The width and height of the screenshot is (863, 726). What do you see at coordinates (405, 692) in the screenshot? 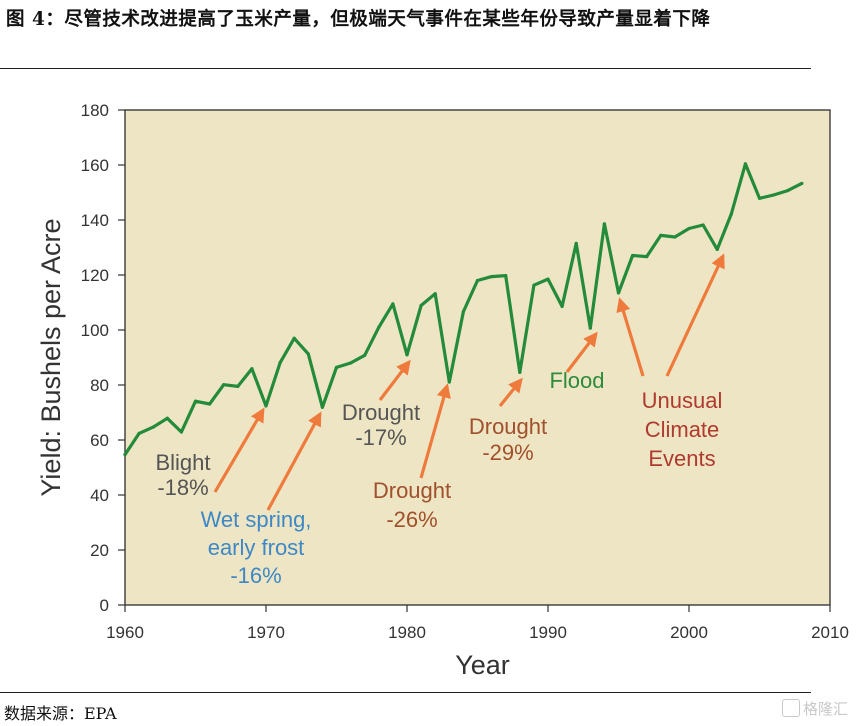
I see `source-rule` at bounding box center [405, 692].